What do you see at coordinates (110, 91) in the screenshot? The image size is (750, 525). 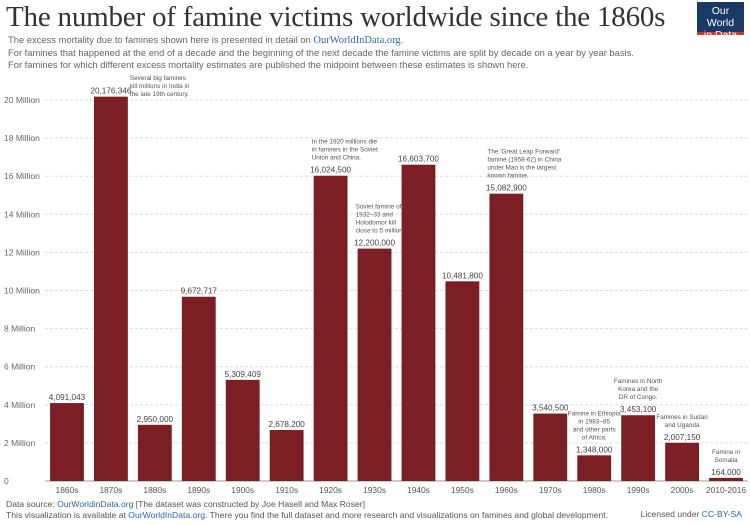 I see `data-label: 20,176,346` at bounding box center [110, 91].